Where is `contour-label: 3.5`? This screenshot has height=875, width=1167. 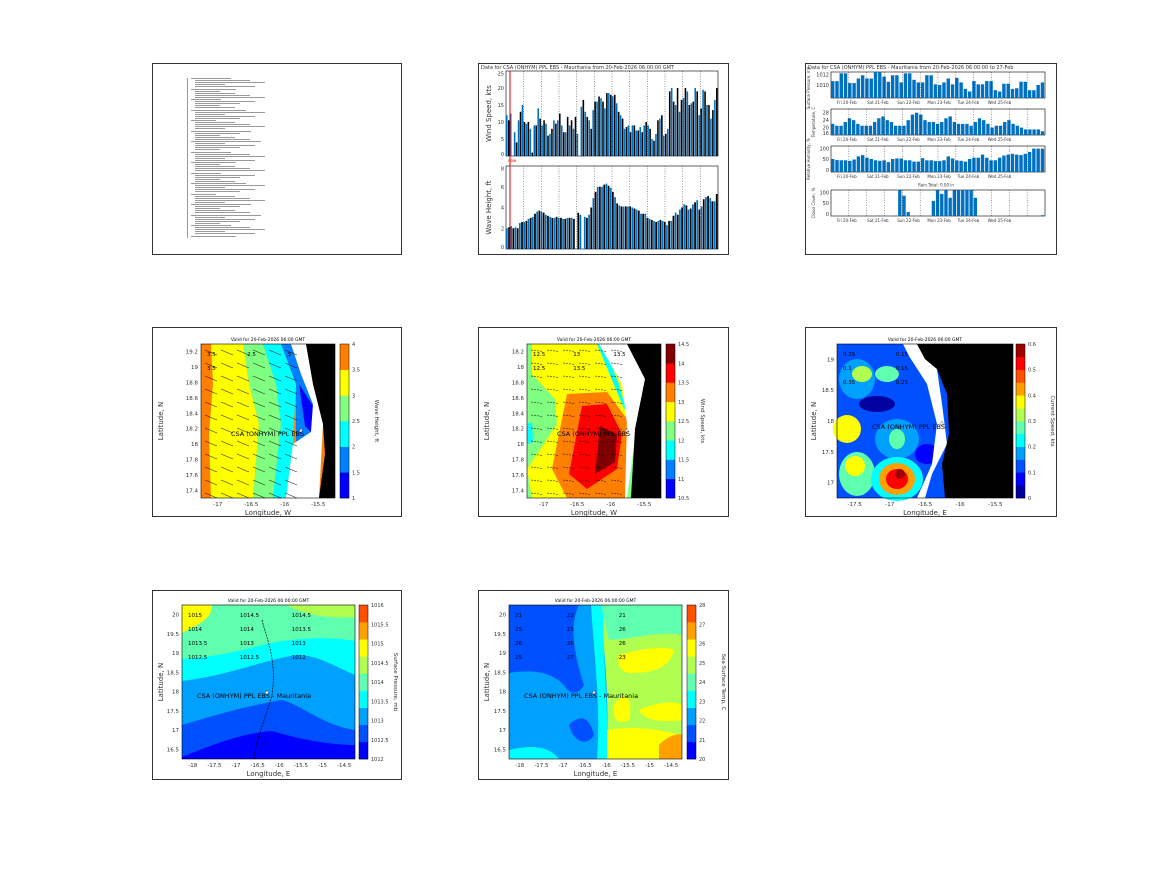 contour-label: 3.5 is located at coordinates (211, 355).